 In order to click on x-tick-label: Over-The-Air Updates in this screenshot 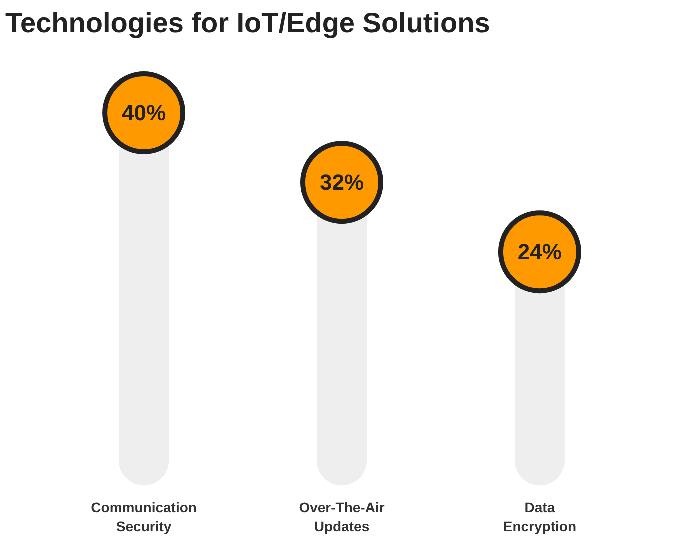, I will do `click(342, 517)`.